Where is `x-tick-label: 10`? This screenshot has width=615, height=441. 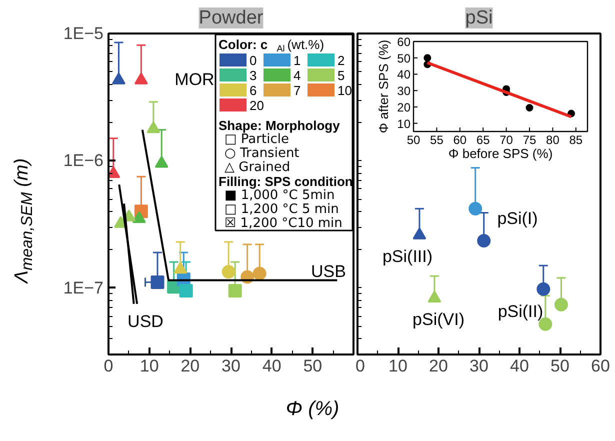
x-tick-label: 10 is located at coordinates (149, 366).